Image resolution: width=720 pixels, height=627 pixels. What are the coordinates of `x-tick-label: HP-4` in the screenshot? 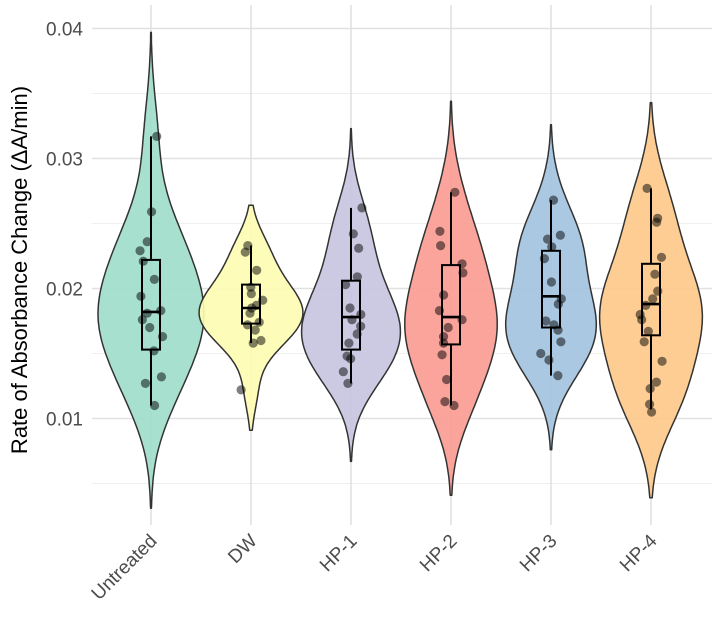 It's located at (639, 553).